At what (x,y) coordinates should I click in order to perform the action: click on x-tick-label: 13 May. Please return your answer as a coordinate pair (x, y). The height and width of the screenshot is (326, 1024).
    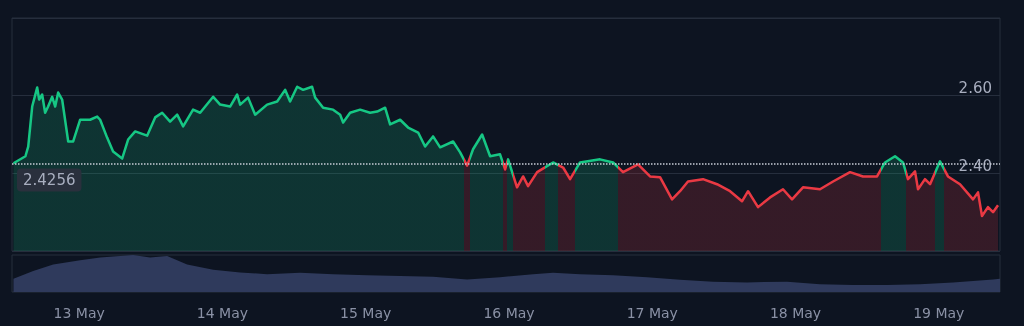
    Looking at the image, I should click on (79, 313).